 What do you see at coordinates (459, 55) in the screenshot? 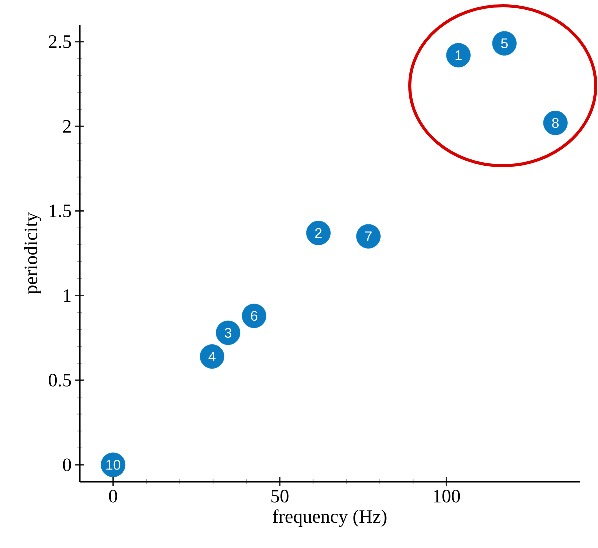
I see `annotation: 1` at bounding box center [459, 55].